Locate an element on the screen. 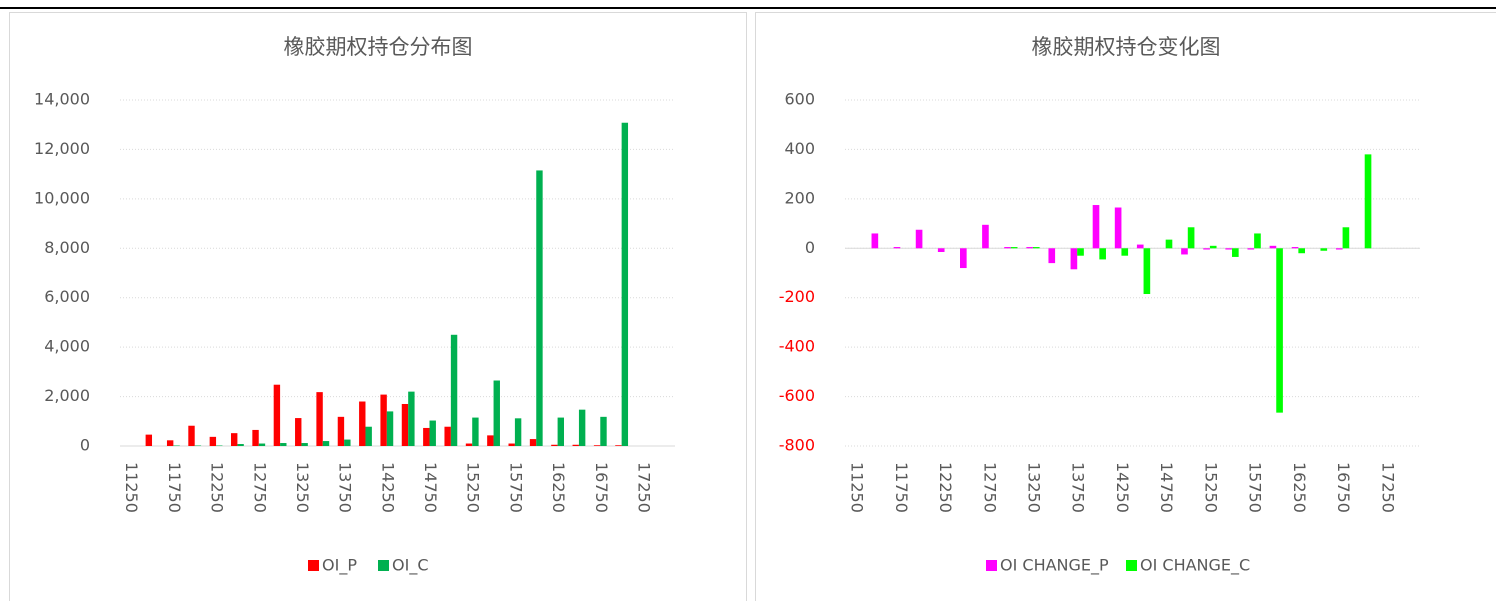 The width and height of the screenshot is (1496, 605). y-tick-label: 10,000 is located at coordinates (62, 197).